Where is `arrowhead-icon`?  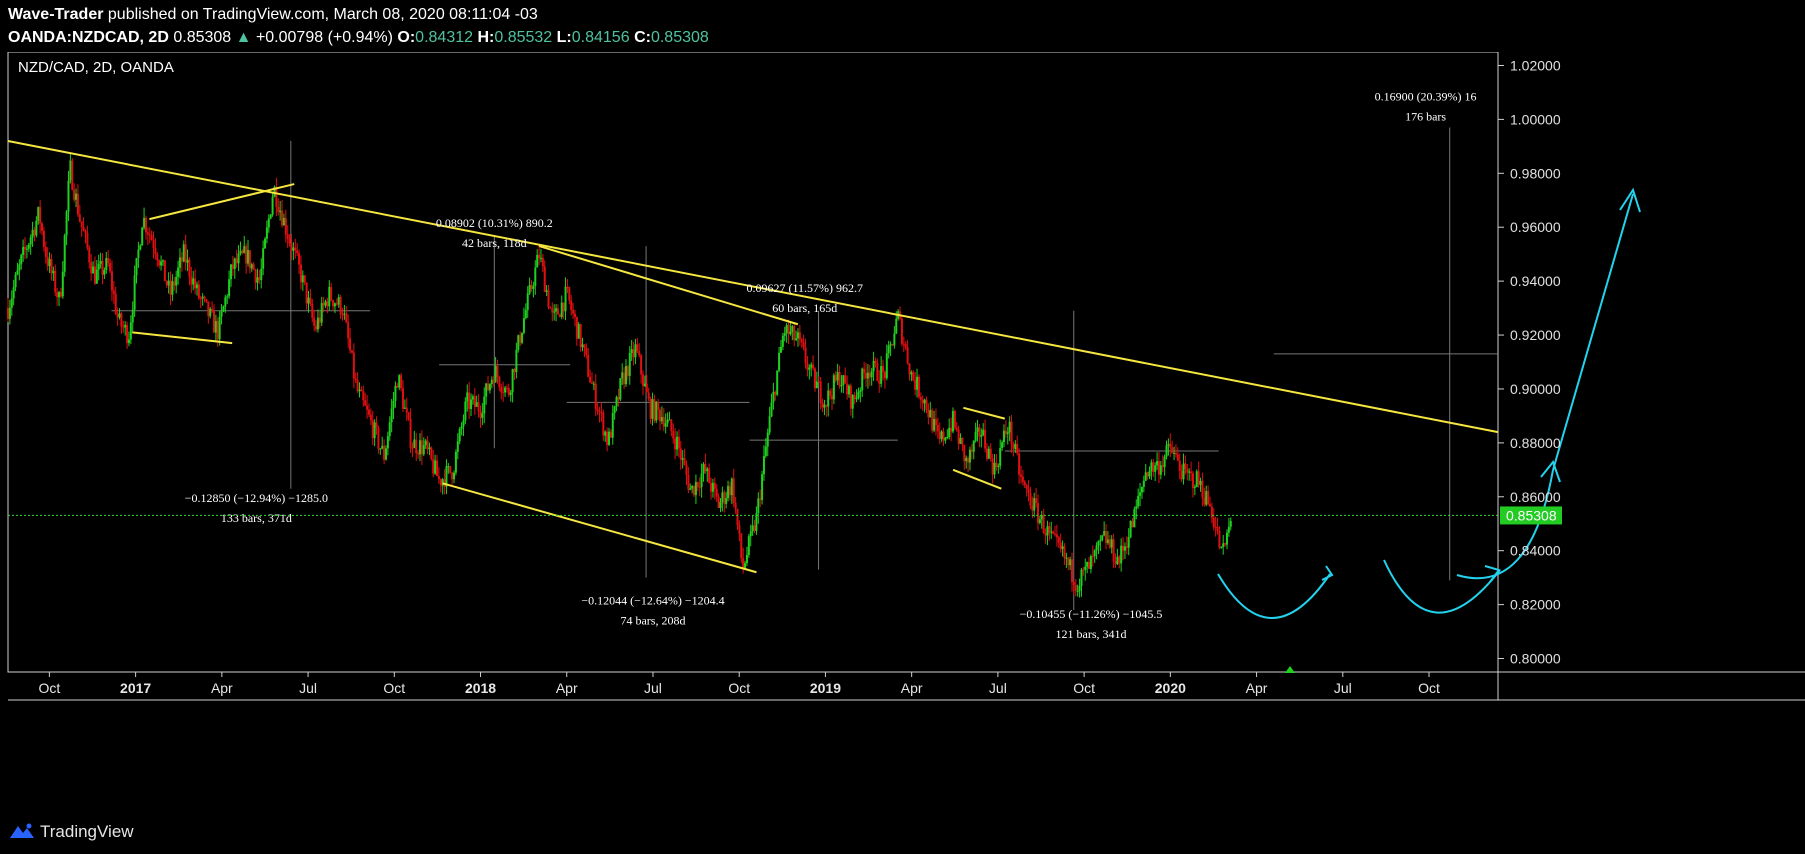 arrowhead-icon is located at coordinates (1630, 200).